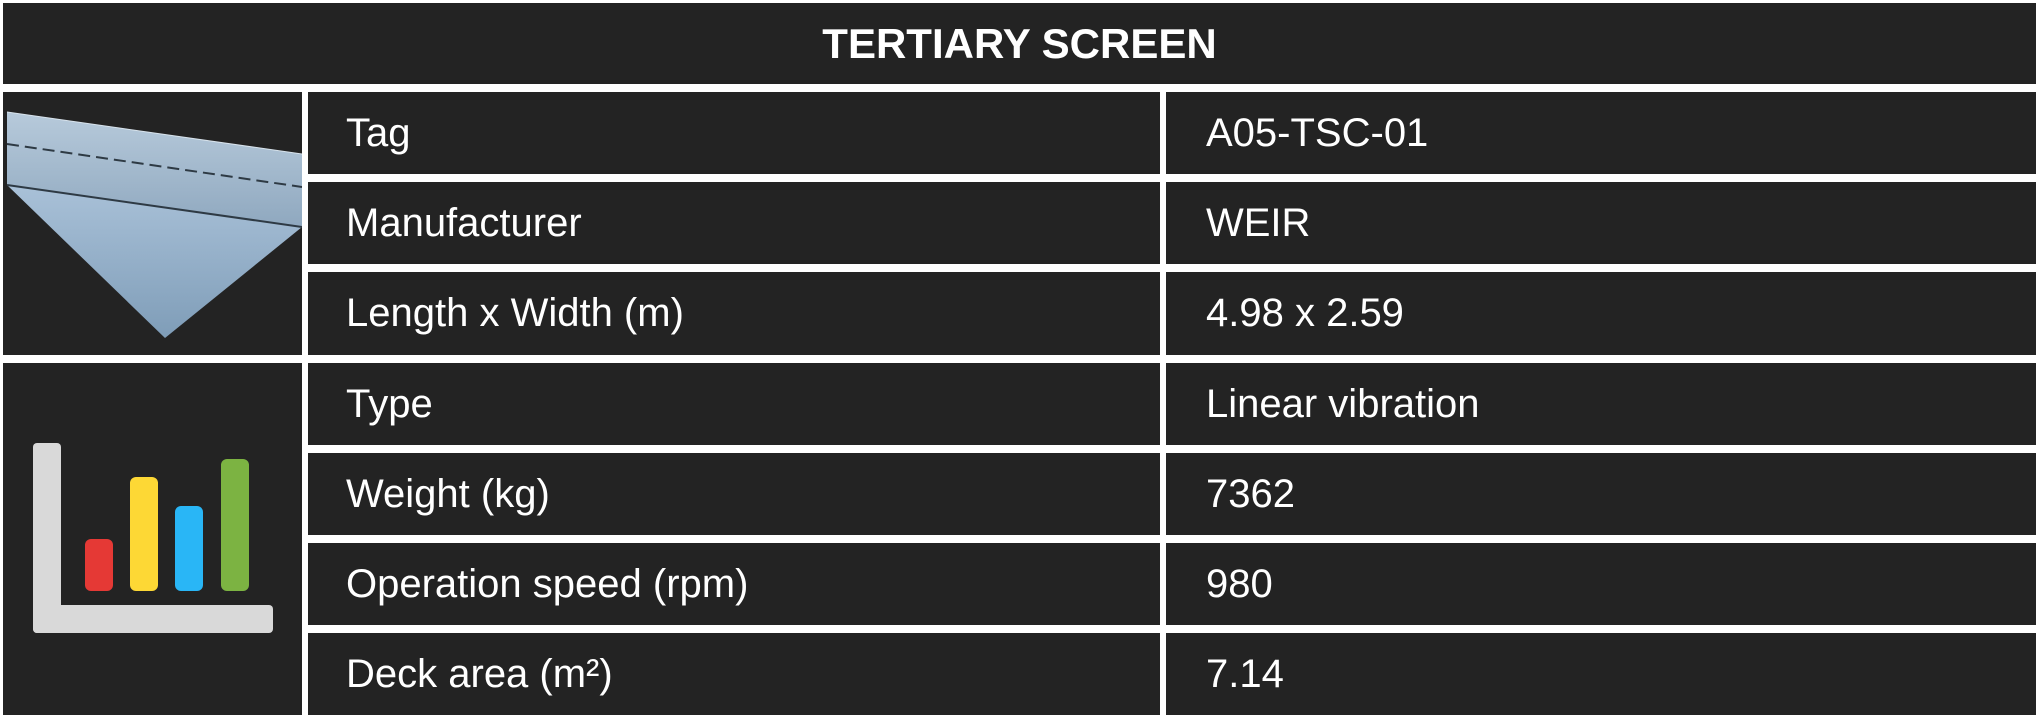 Image resolution: width=2042 pixels, height=719 pixels. Describe the element at coordinates (734, 223) in the screenshot. I see `spec-label-manufacturer: Manufacturer` at that location.